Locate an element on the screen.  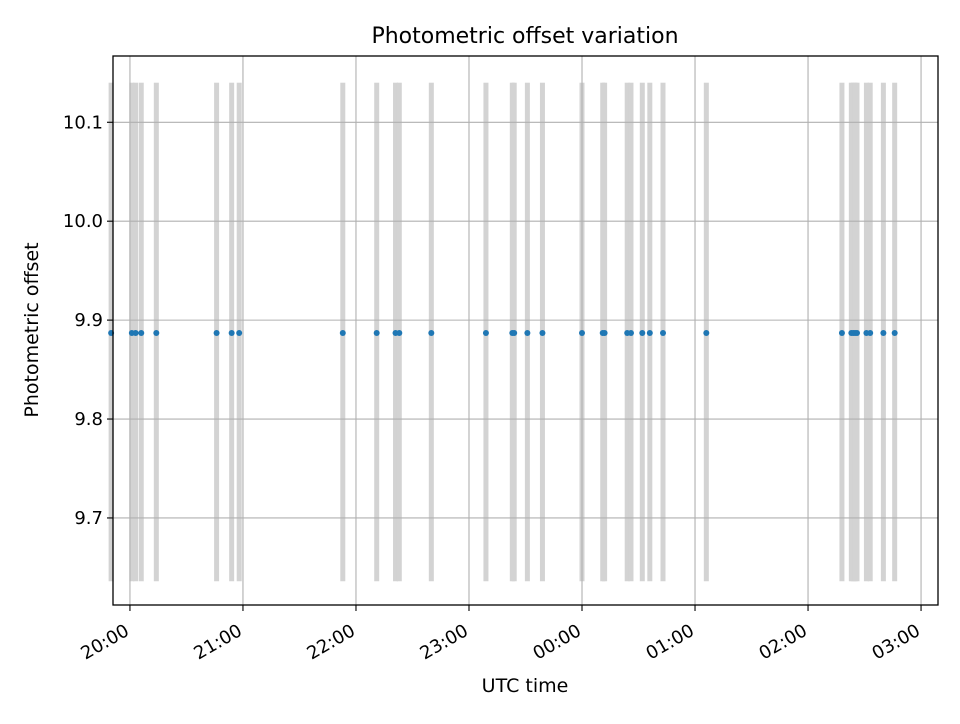
chart-title: Photometric offset variation is located at coordinates (524, 36).